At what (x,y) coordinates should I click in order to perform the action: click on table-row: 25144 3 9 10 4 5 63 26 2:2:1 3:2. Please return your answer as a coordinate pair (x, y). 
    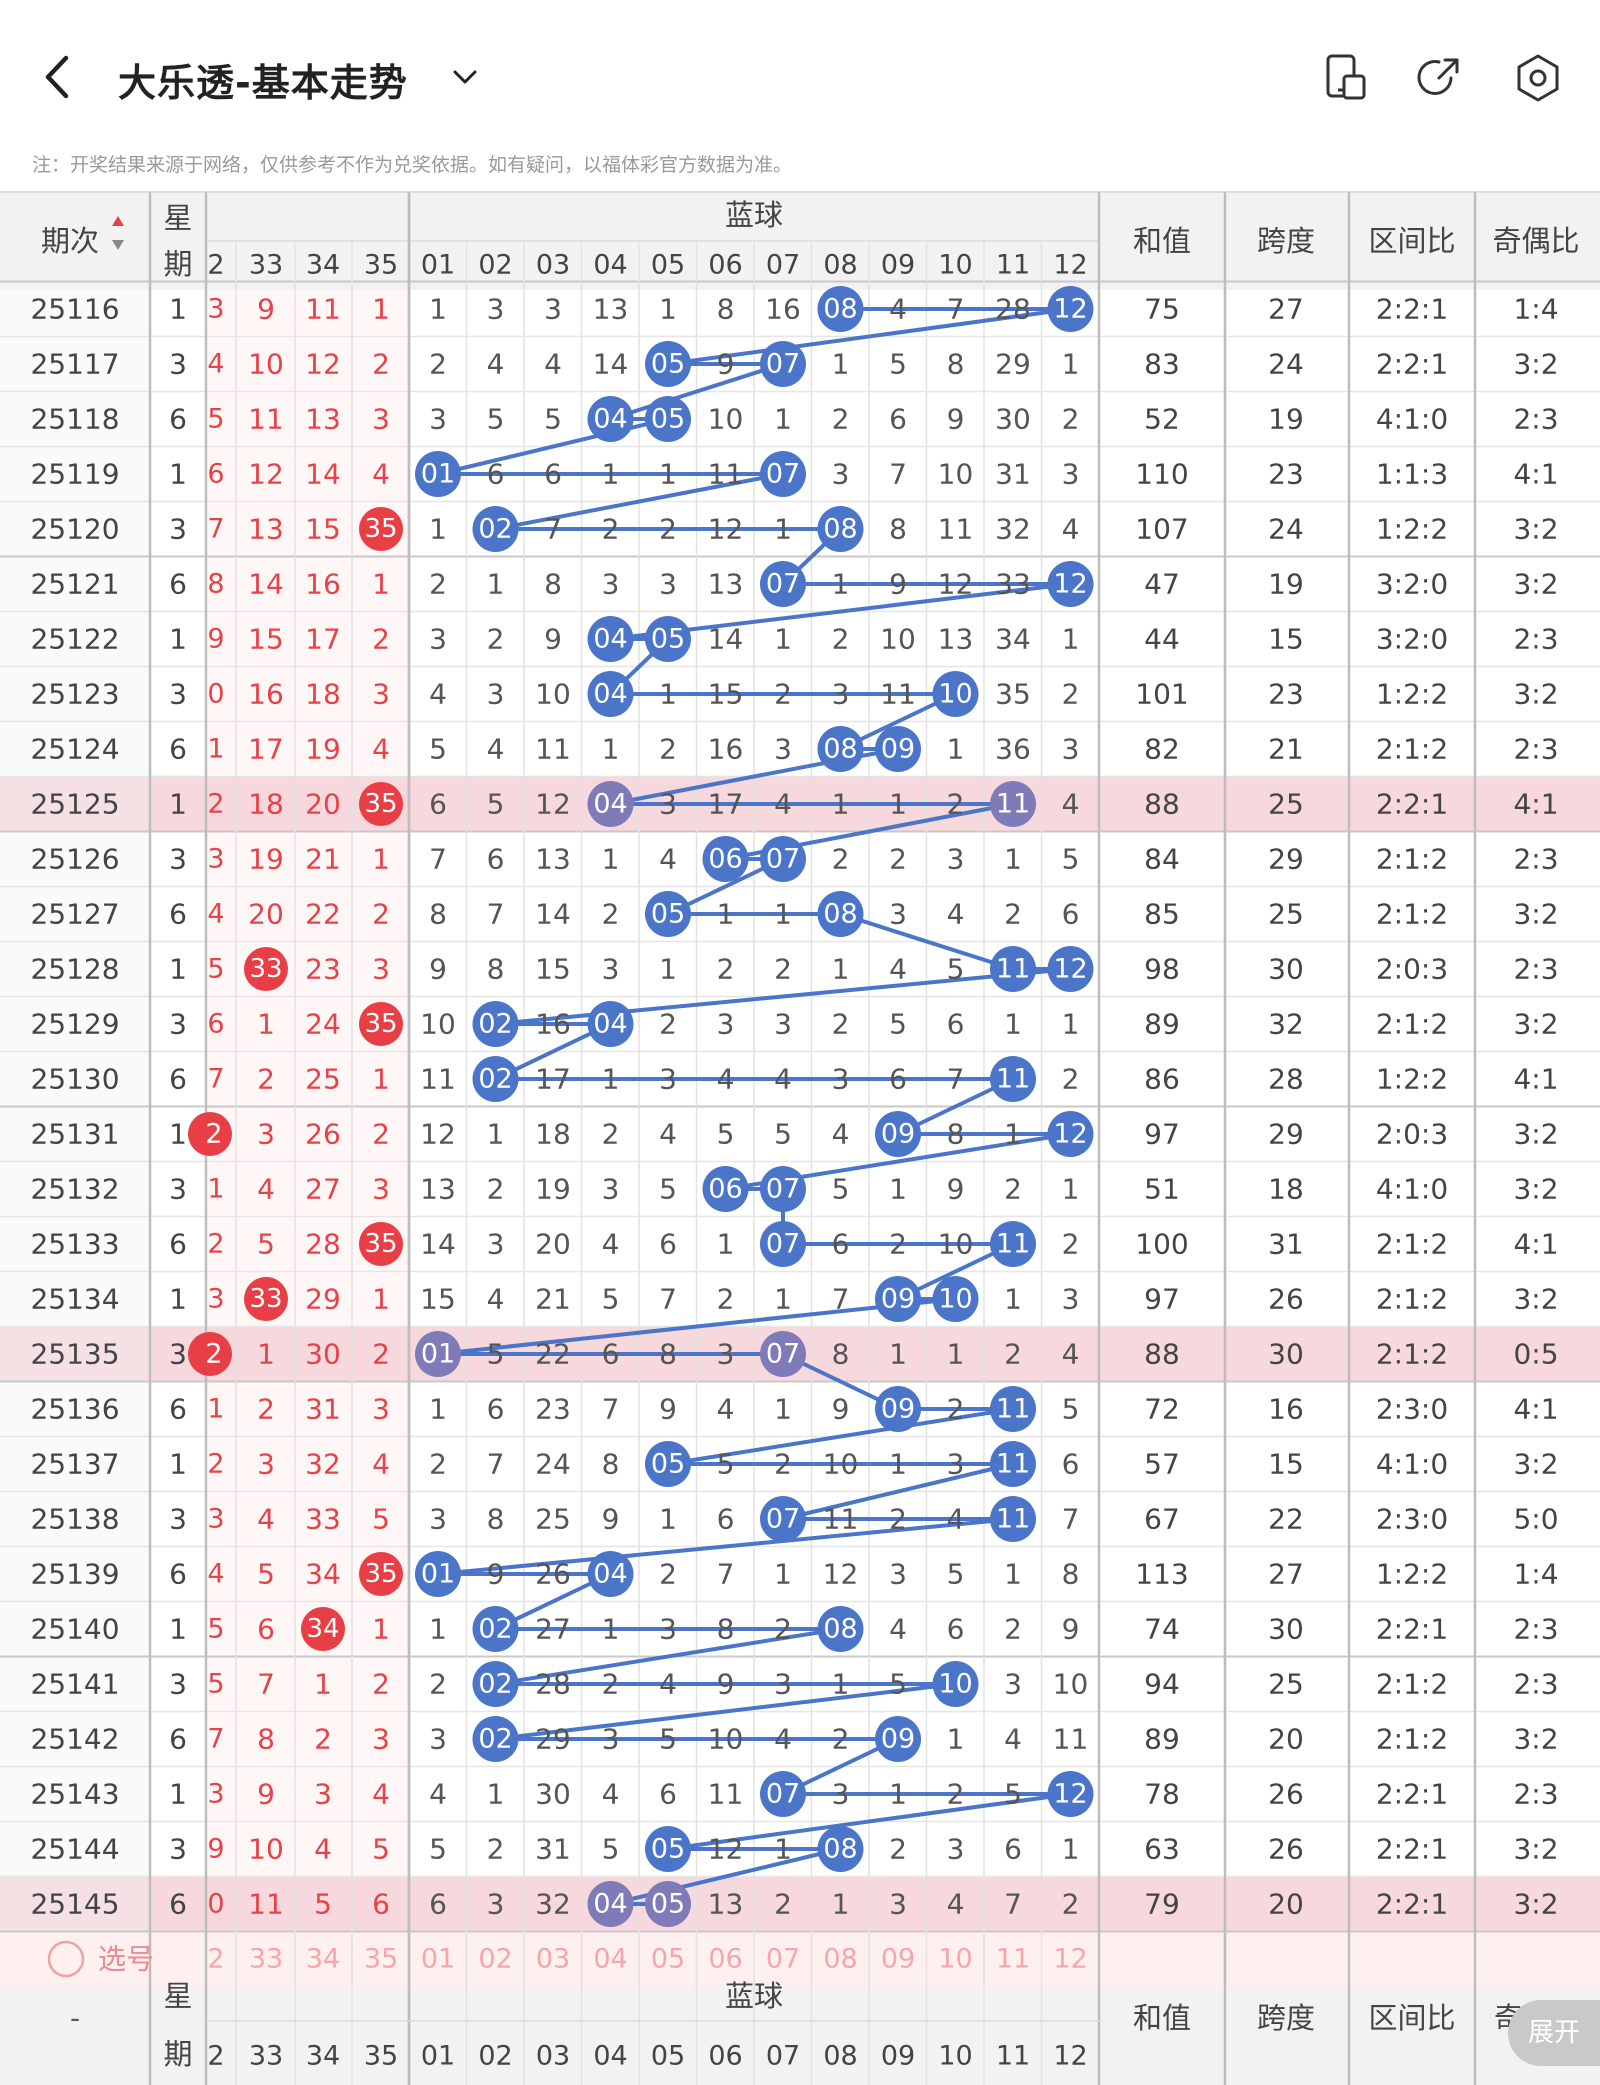
    Looking at the image, I should click on (794, 1849).